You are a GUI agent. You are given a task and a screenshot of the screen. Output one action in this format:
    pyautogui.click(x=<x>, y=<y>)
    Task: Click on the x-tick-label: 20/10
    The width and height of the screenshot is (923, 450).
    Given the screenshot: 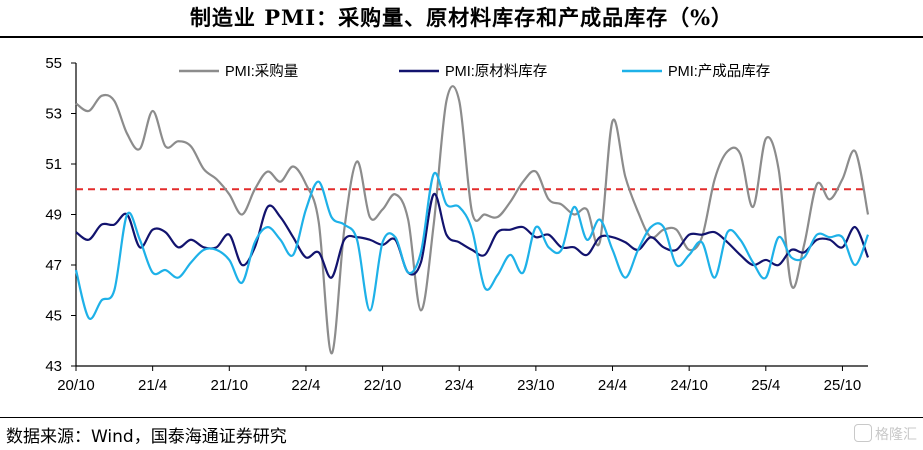 What is the action you would take?
    pyautogui.click(x=76, y=385)
    